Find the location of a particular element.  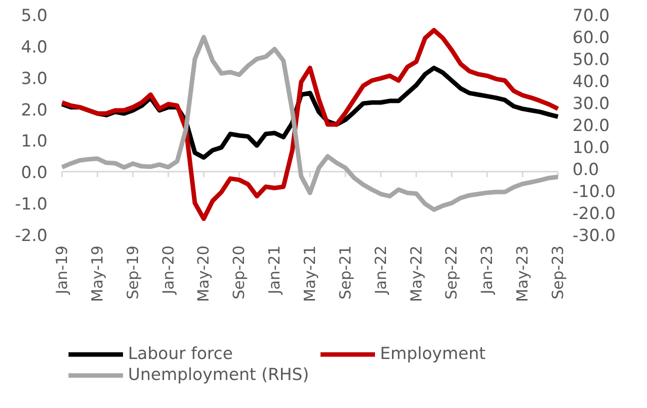

y2-tick-label: 50.0 is located at coordinates (591, 59).